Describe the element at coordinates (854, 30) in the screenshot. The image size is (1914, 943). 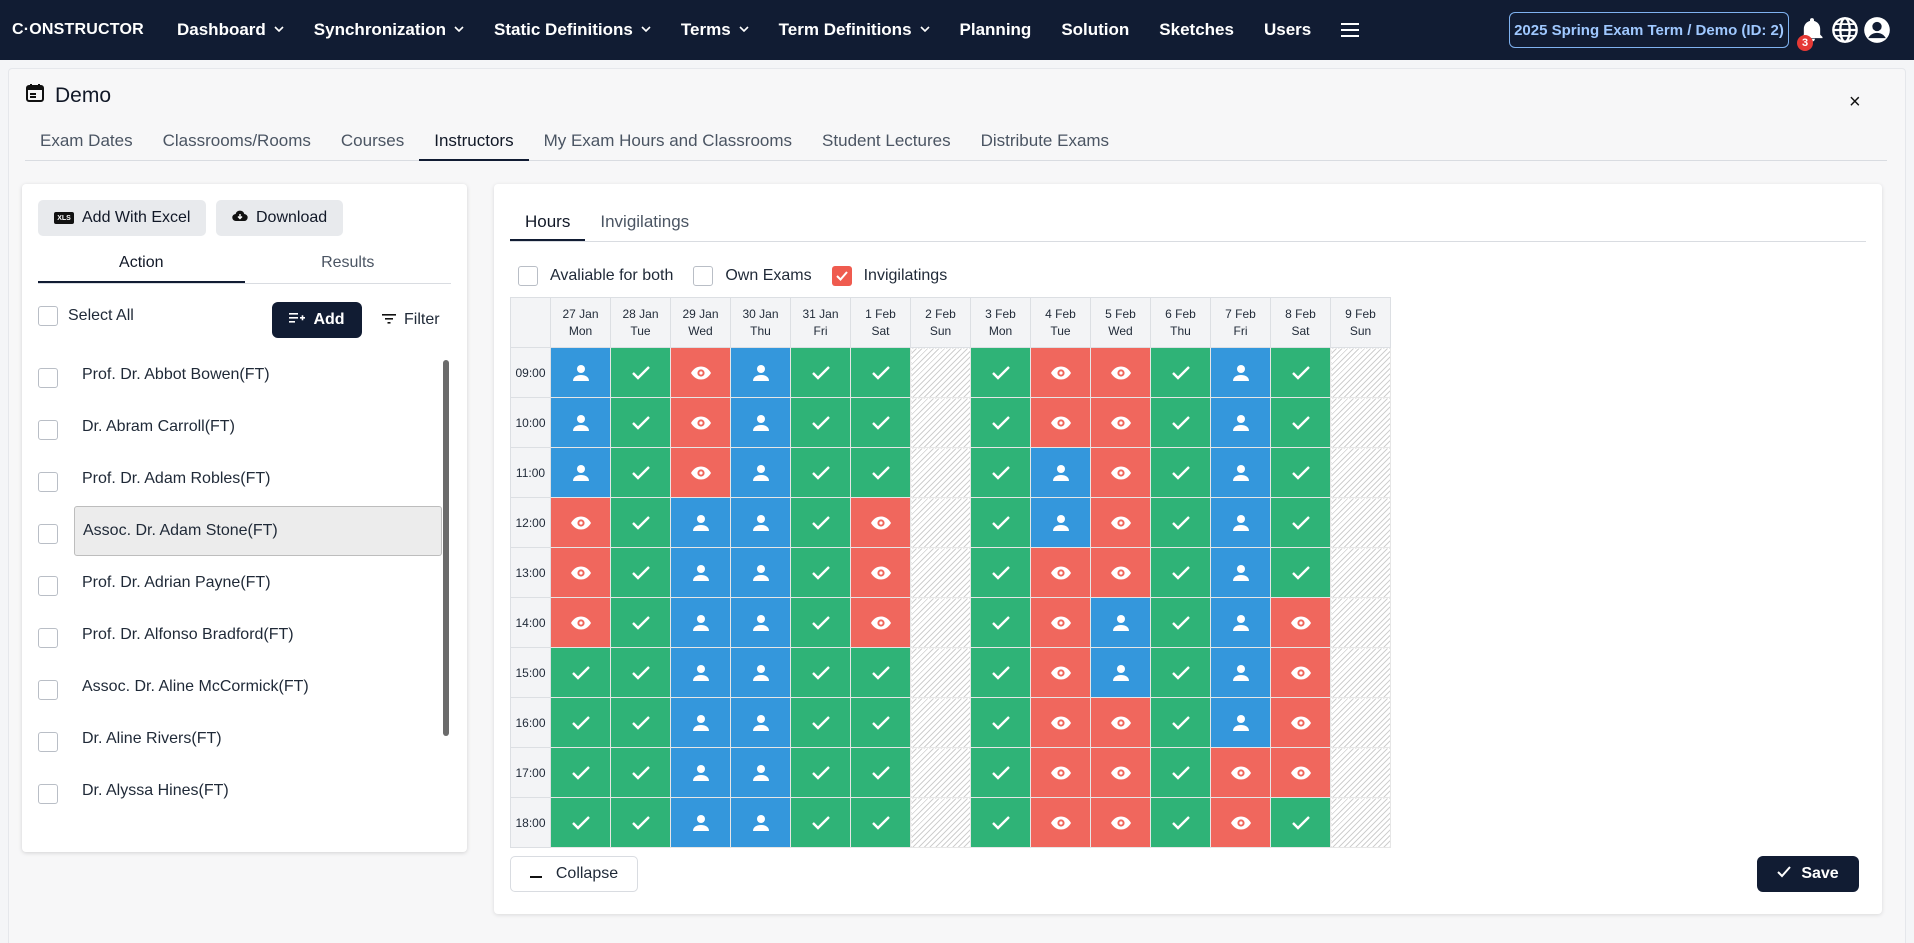
I see `nav-item-term-definitions: Term Definitions` at that location.